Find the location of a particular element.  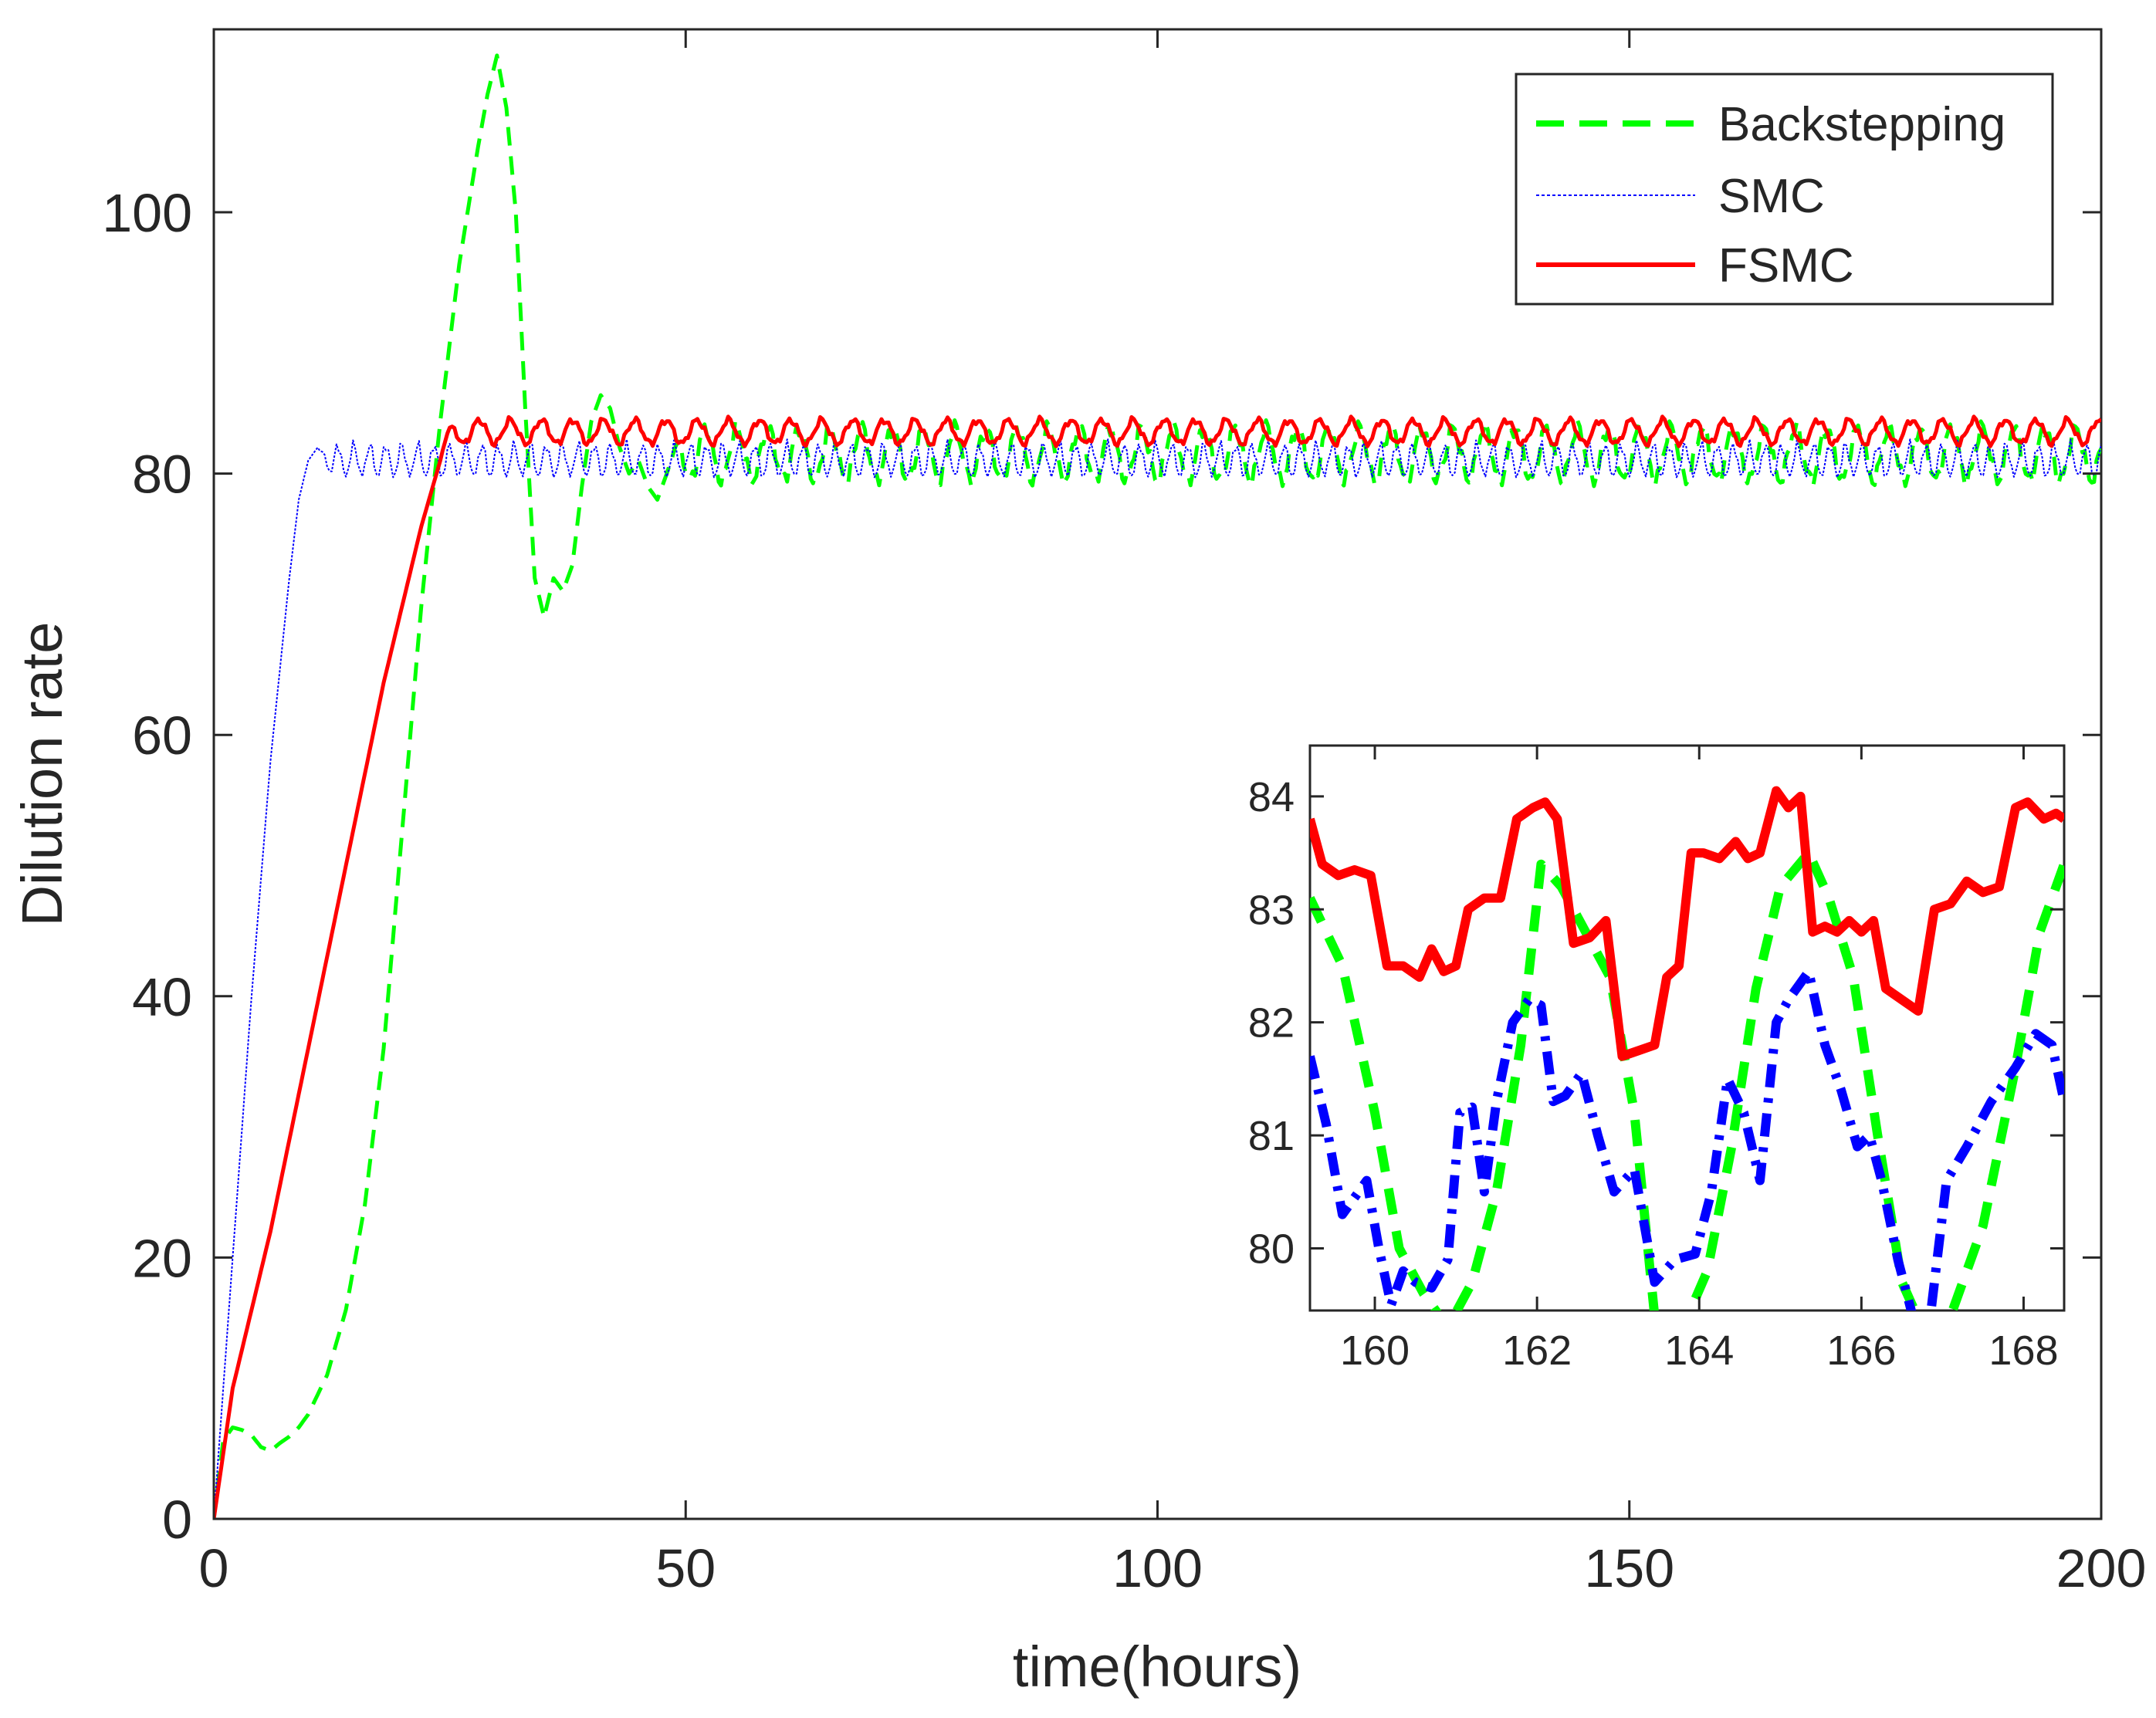

legend-label-fsmc: FSMC is located at coordinates (1786, 266).